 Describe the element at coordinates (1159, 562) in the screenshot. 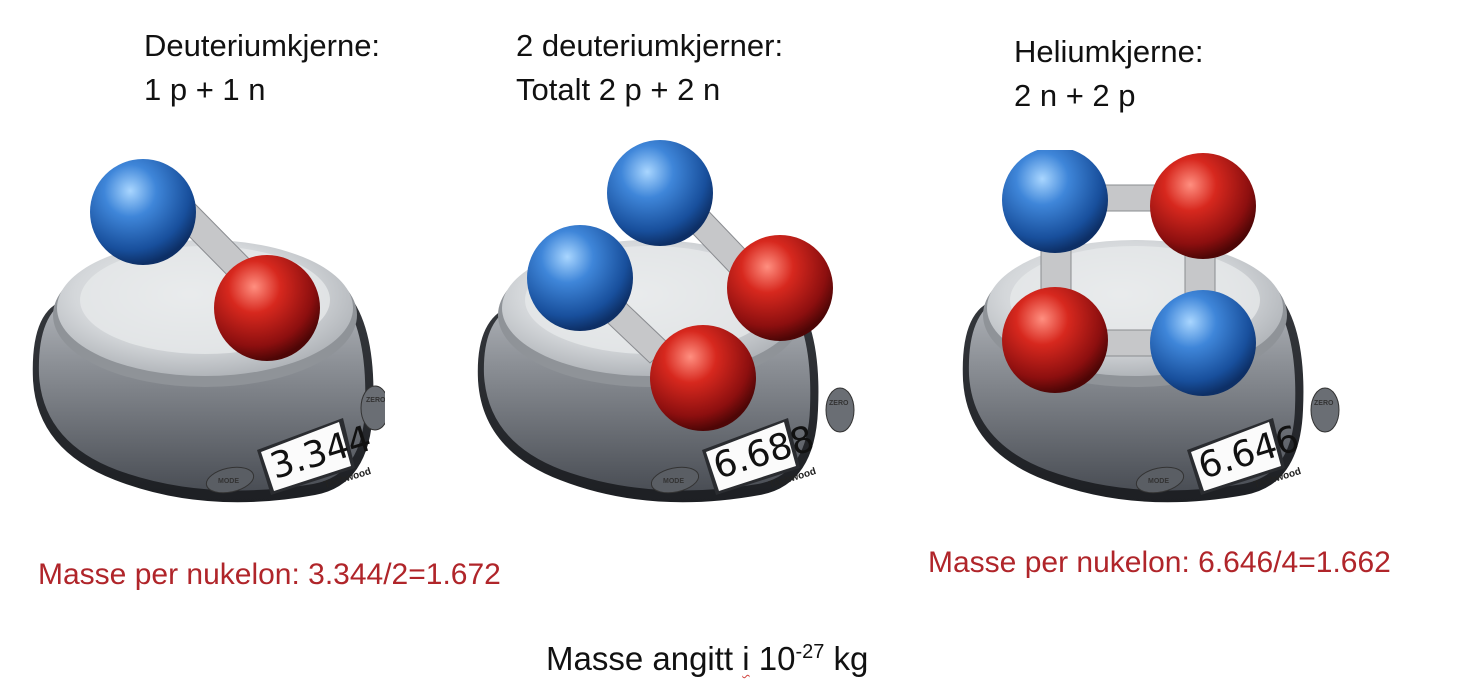

I see `note-mass-per-nucleon-helium: Masse per nukelon: 6.646/4=1.662` at that location.